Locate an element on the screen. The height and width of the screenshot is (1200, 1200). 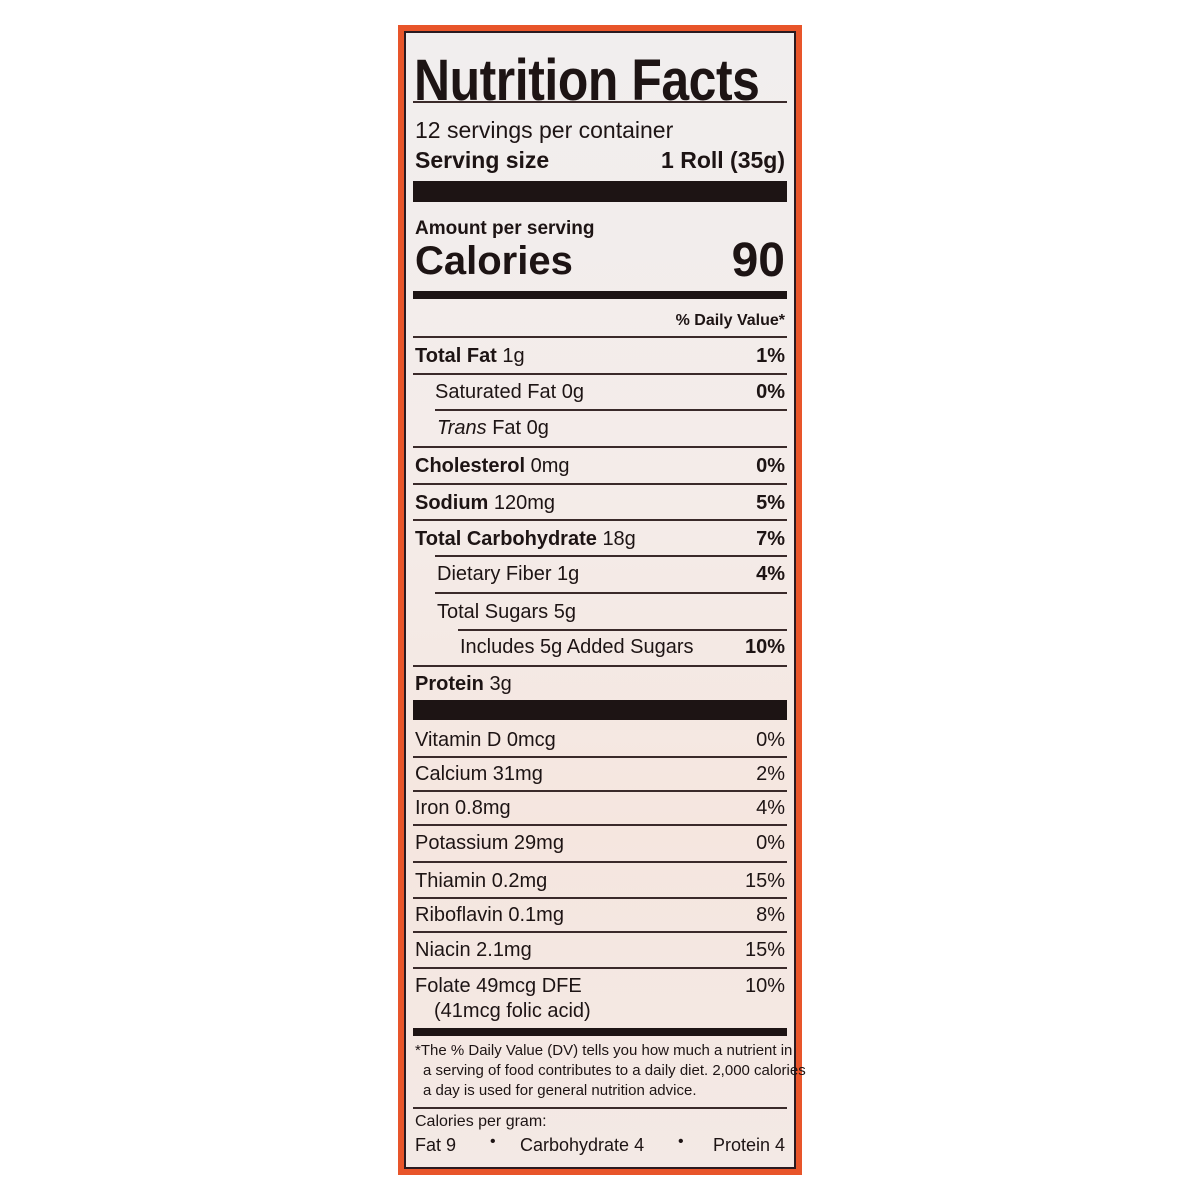
dv-calcium: 2% is located at coordinates (770, 774).